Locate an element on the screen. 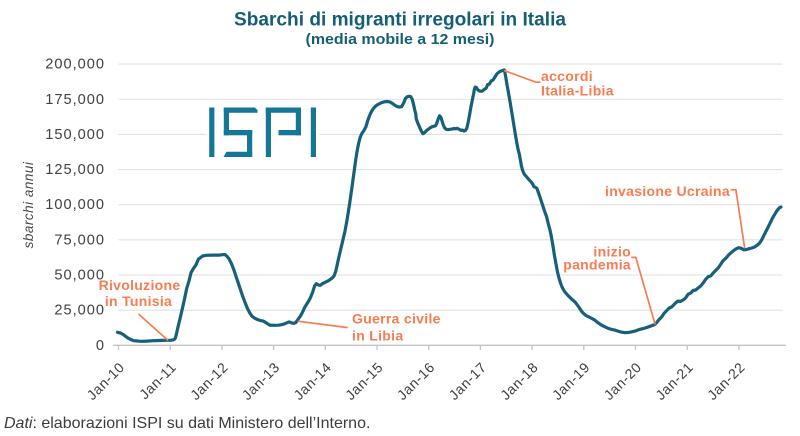  svg-text:Sbarchi di migranti irregolari: Sbarchi di migranti irregolari in Italia is located at coordinates (400, 20).